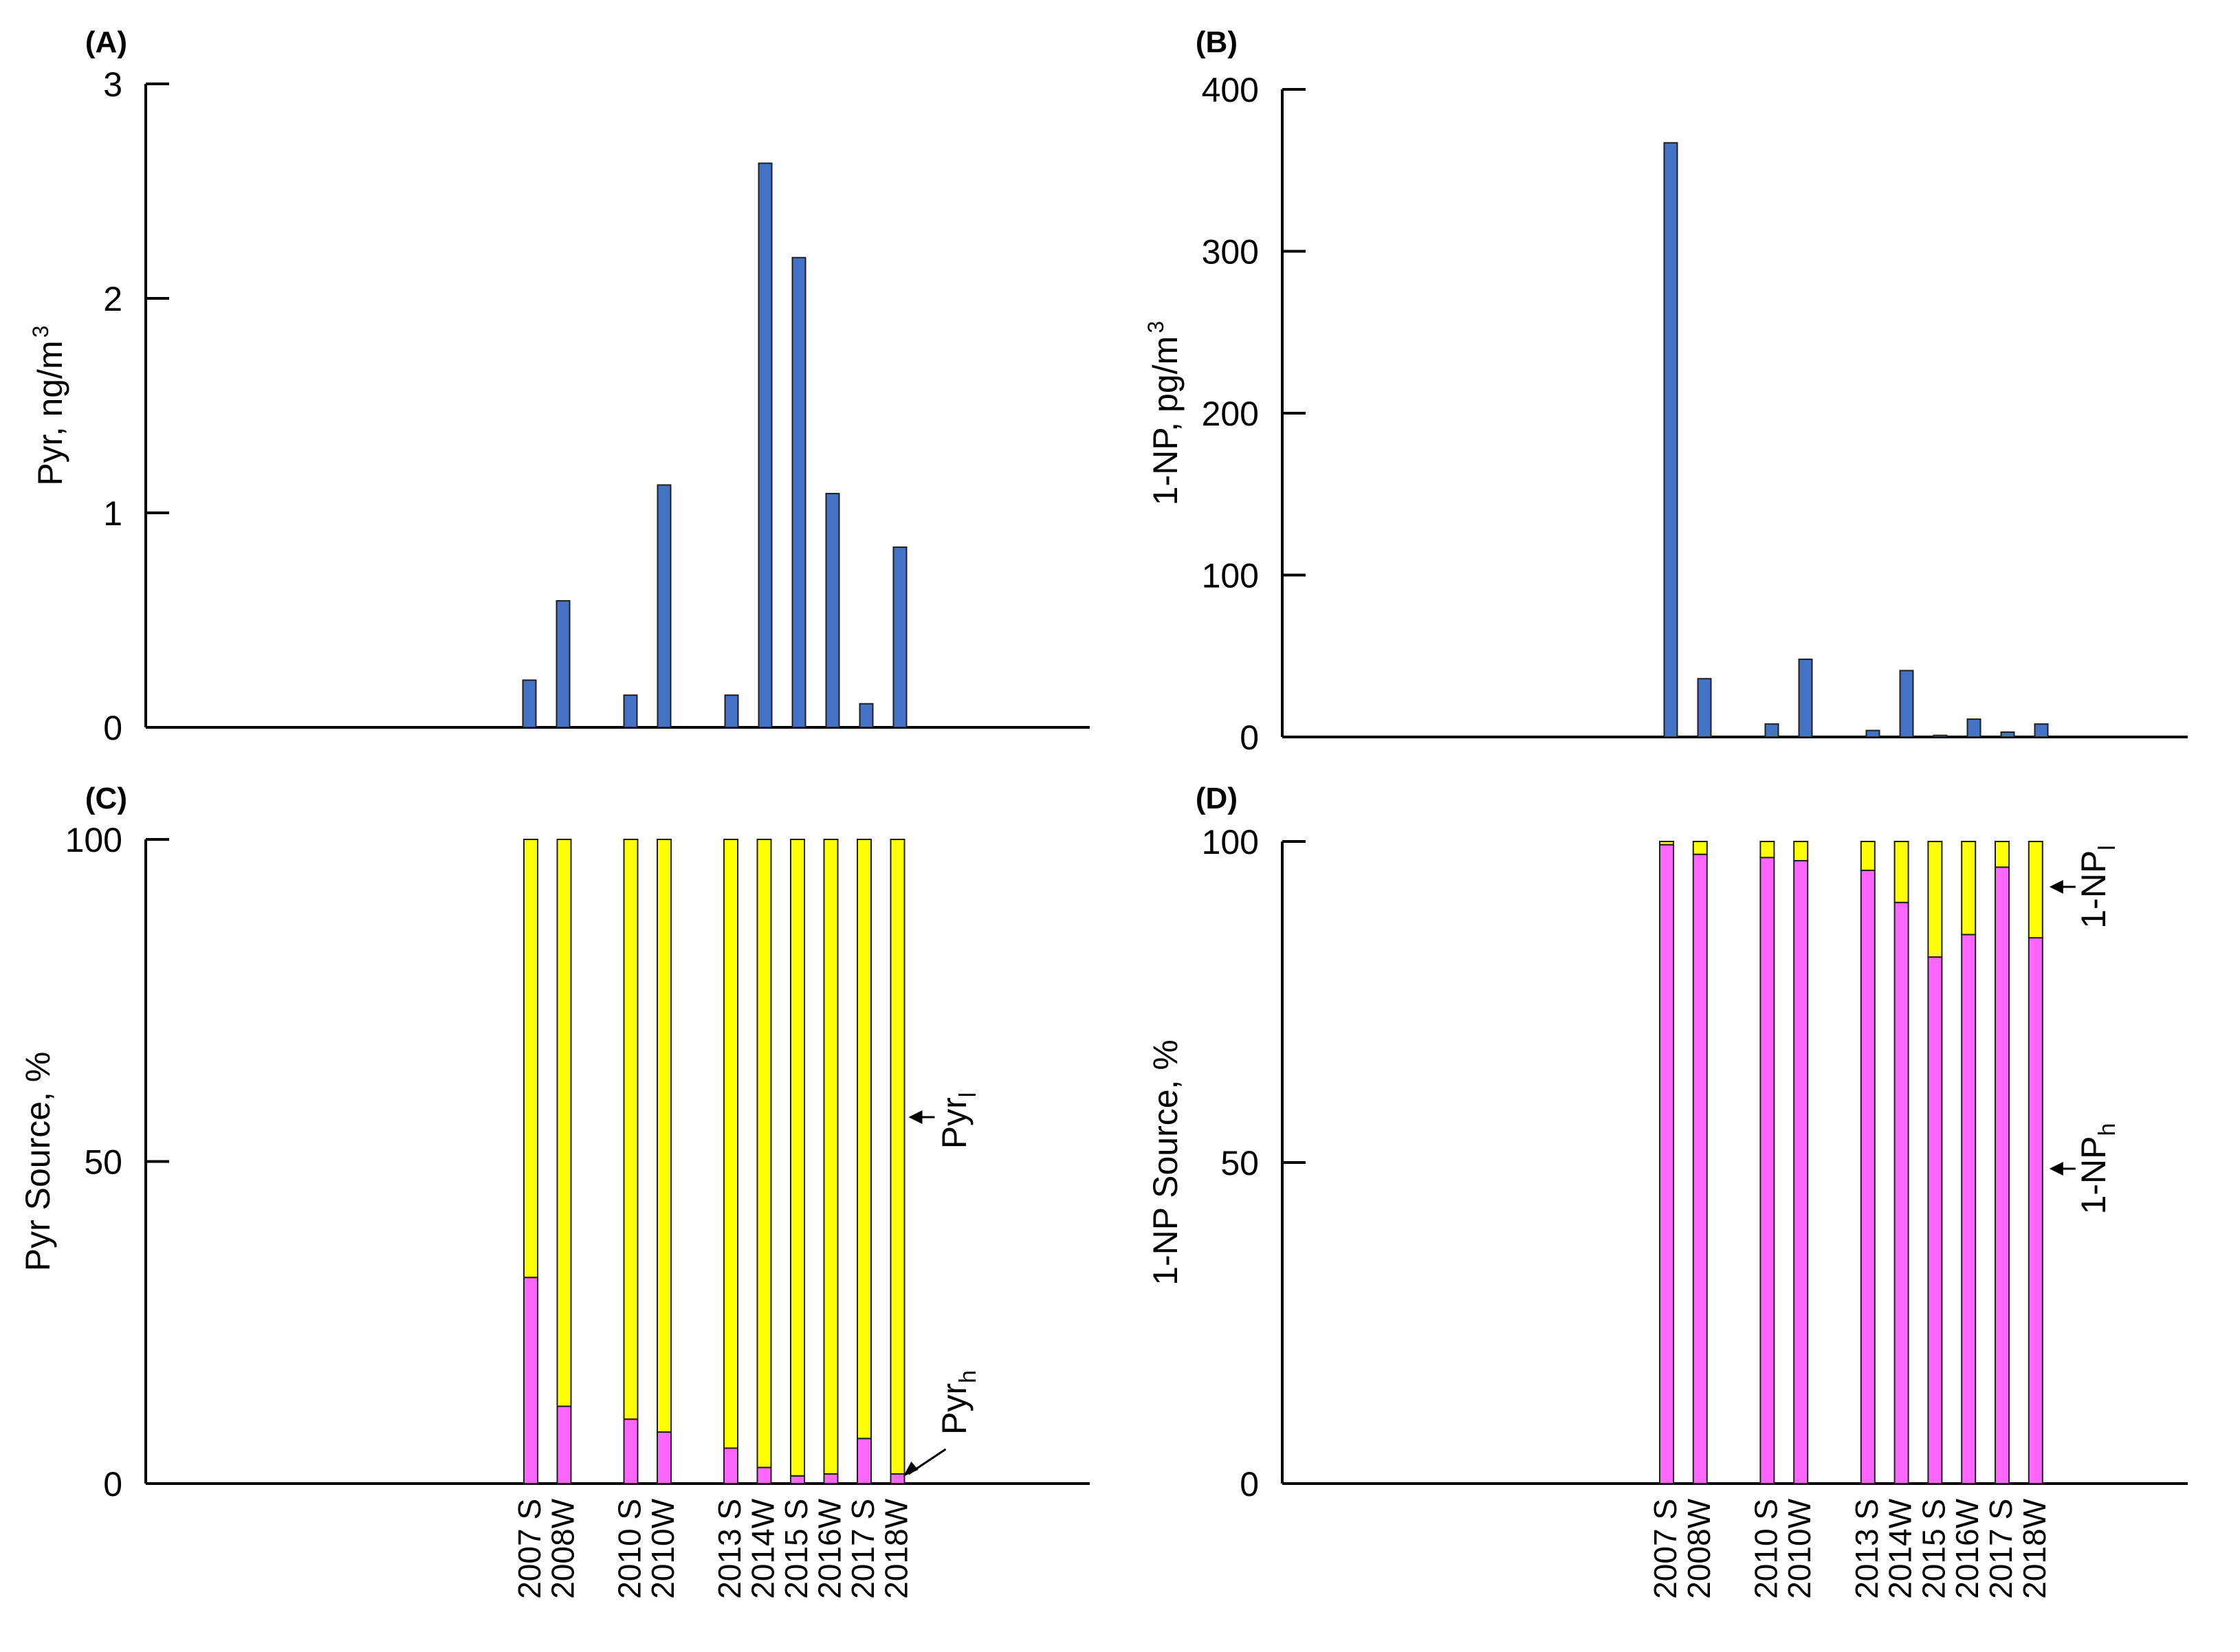 This screenshot has height=1652, width=2240. What do you see at coordinates (93, 840) in the screenshot?
I see `panel-c-ytick-label: 100` at bounding box center [93, 840].